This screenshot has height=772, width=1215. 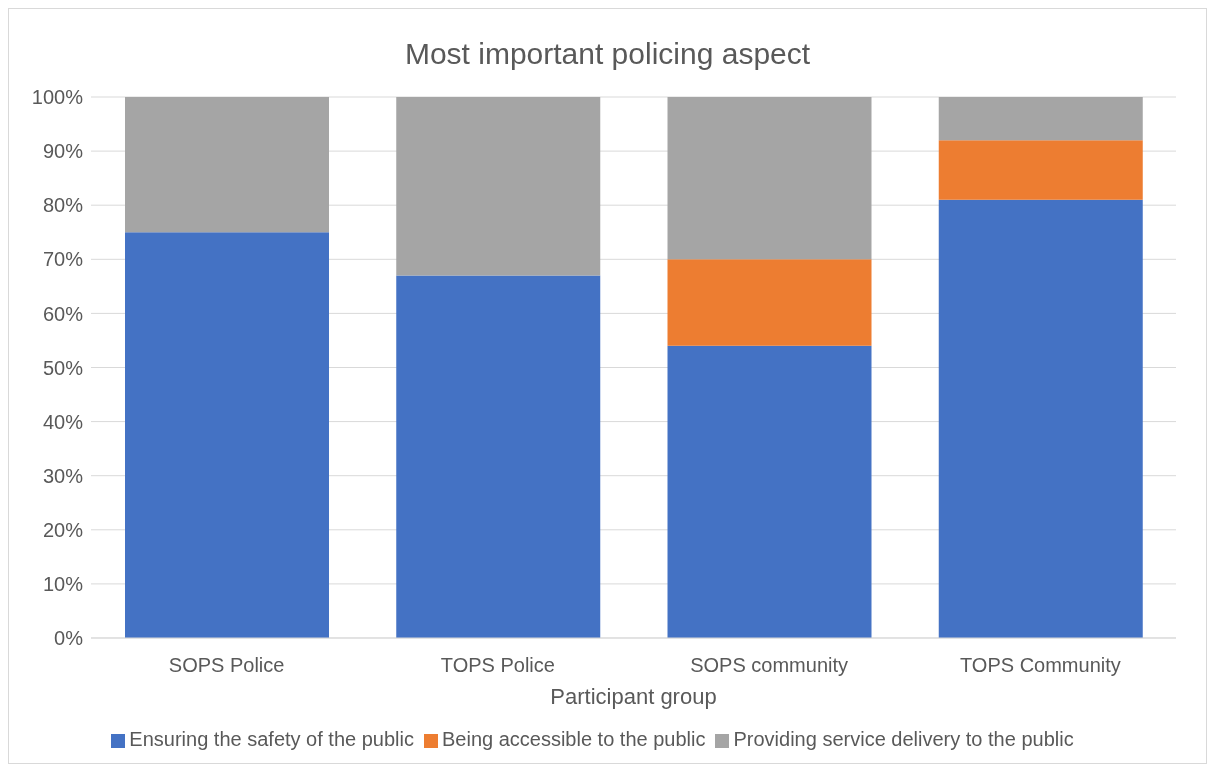 What do you see at coordinates (497, 665) in the screenshot?
I see `x-tick-label: TOPS Police` at bounding box center [497, 665].